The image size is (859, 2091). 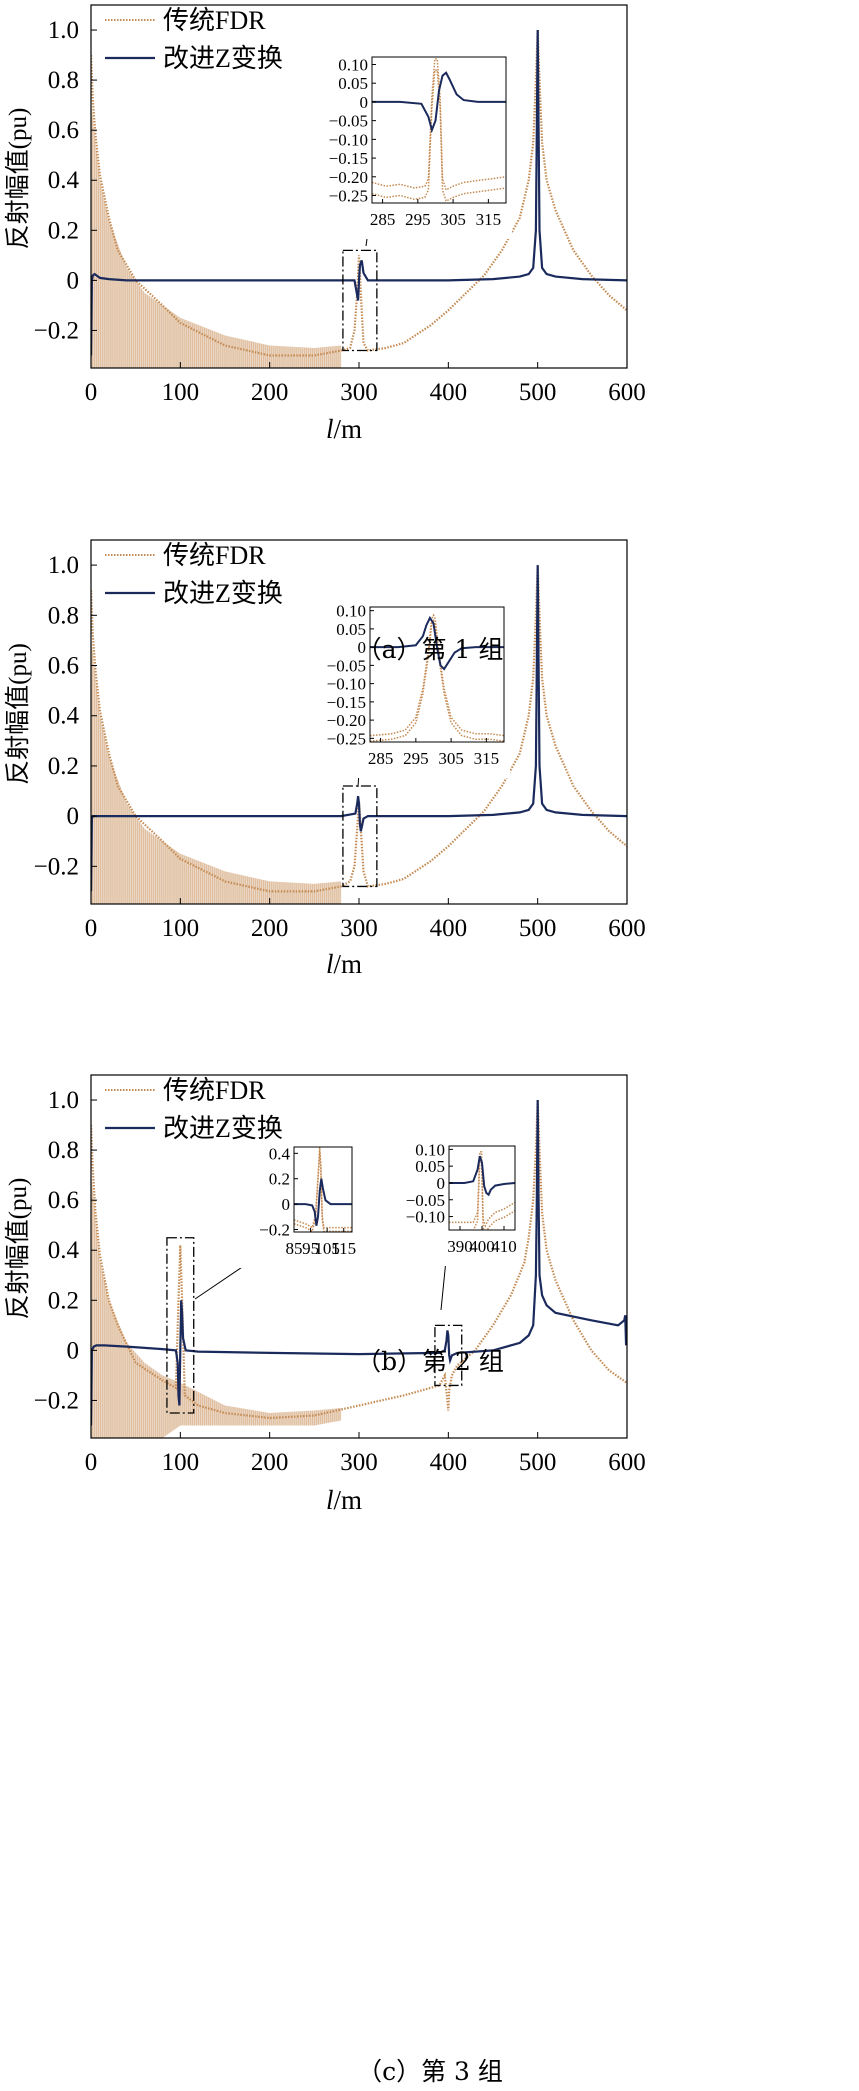 I want to click on caption-b: （b）第 2 组, so click(x=430, y=1361).